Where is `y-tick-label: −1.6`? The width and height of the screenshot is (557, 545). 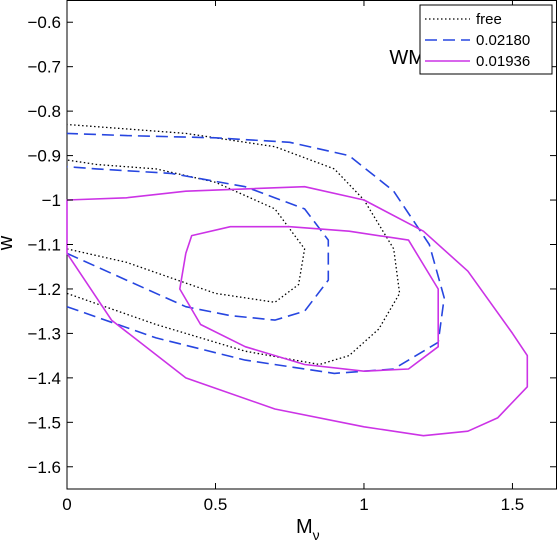
y-tick-label: −1.6 is located at coordinates (44, 467).